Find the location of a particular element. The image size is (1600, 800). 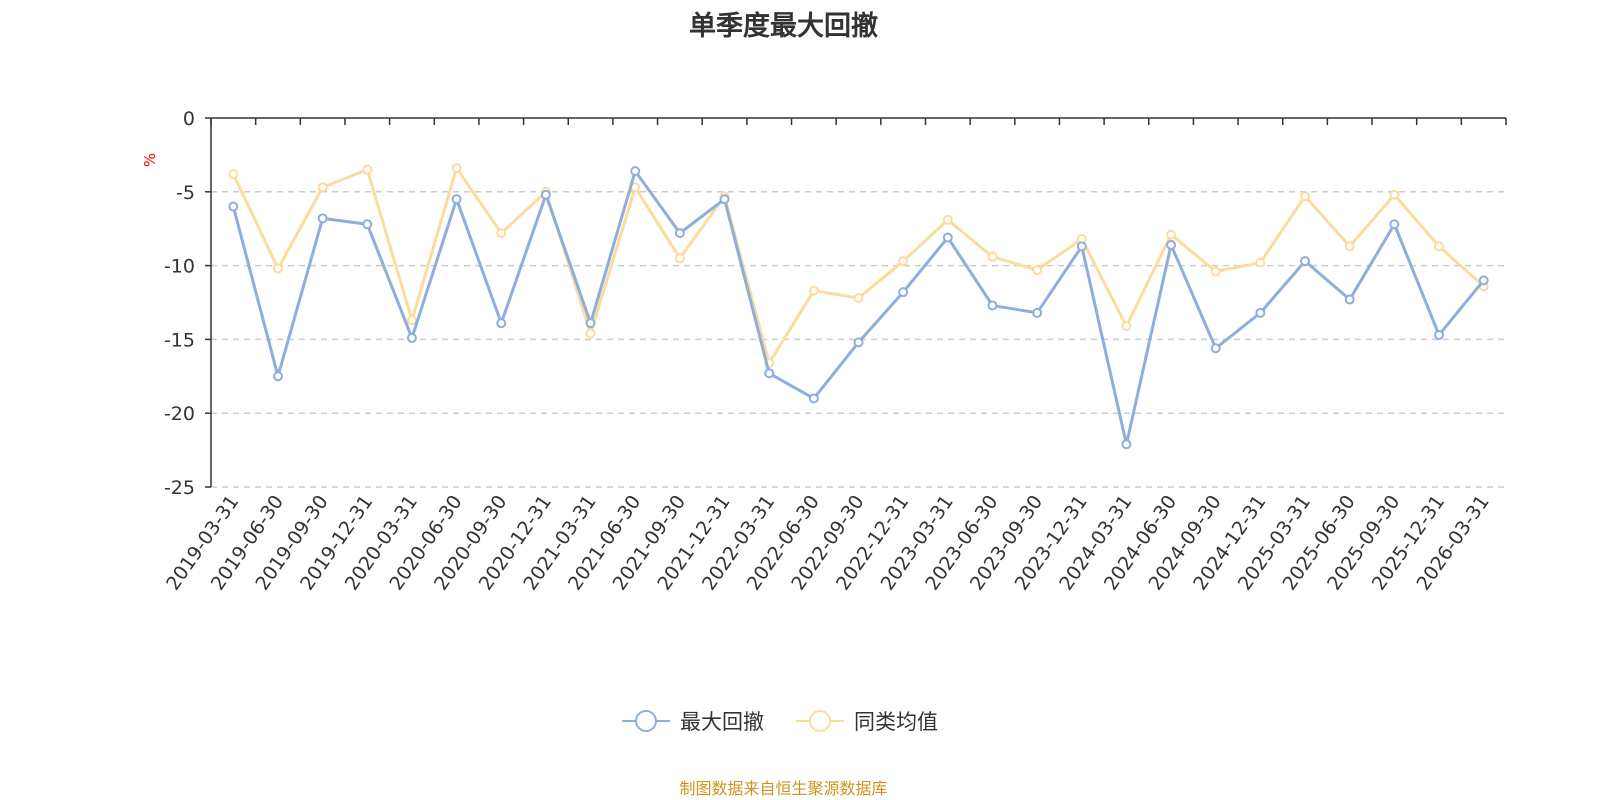

legend-item: 同类均值 is located at coordinates (867, 722).